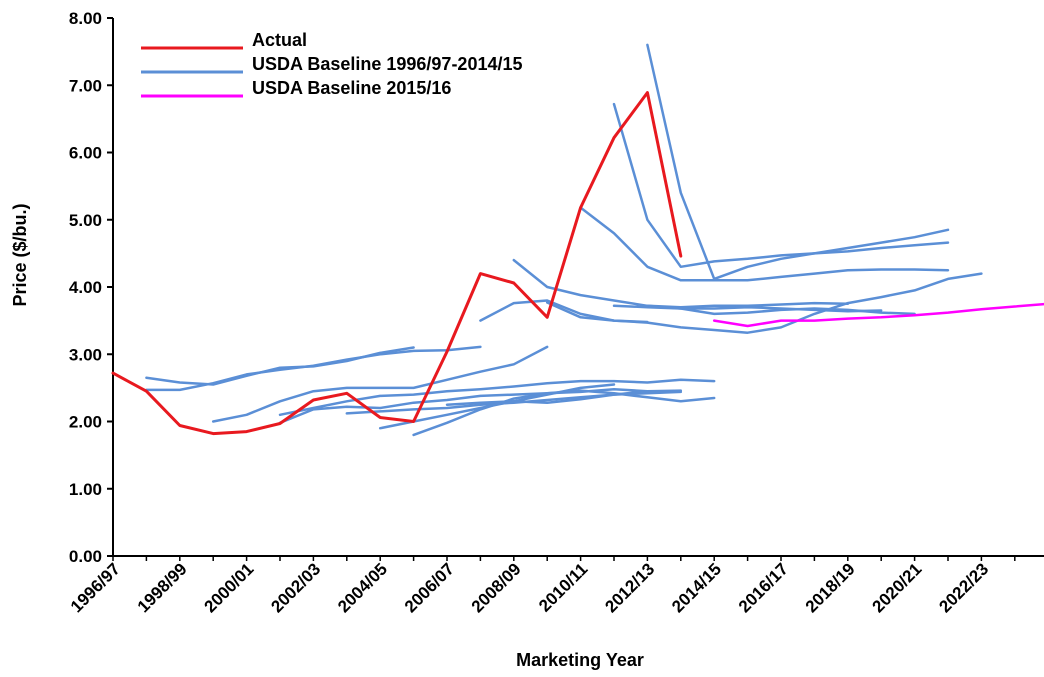  What do you see at coordinates (963, 587) in the screenshot?
I see `x-tick-label: 2022/23` at bounding box center [963, 587].